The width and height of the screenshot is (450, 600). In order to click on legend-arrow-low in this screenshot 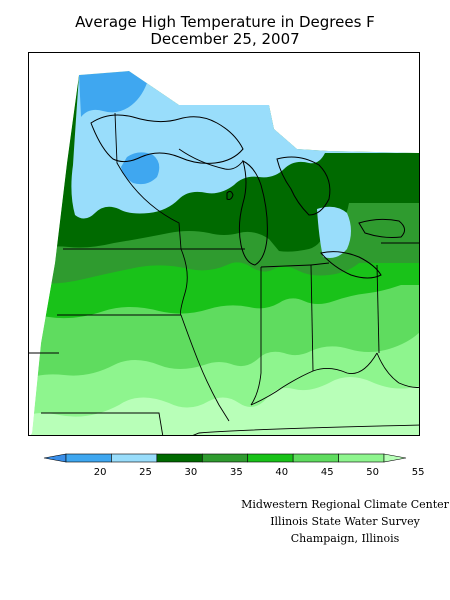, I will do `click(55, 458)`.